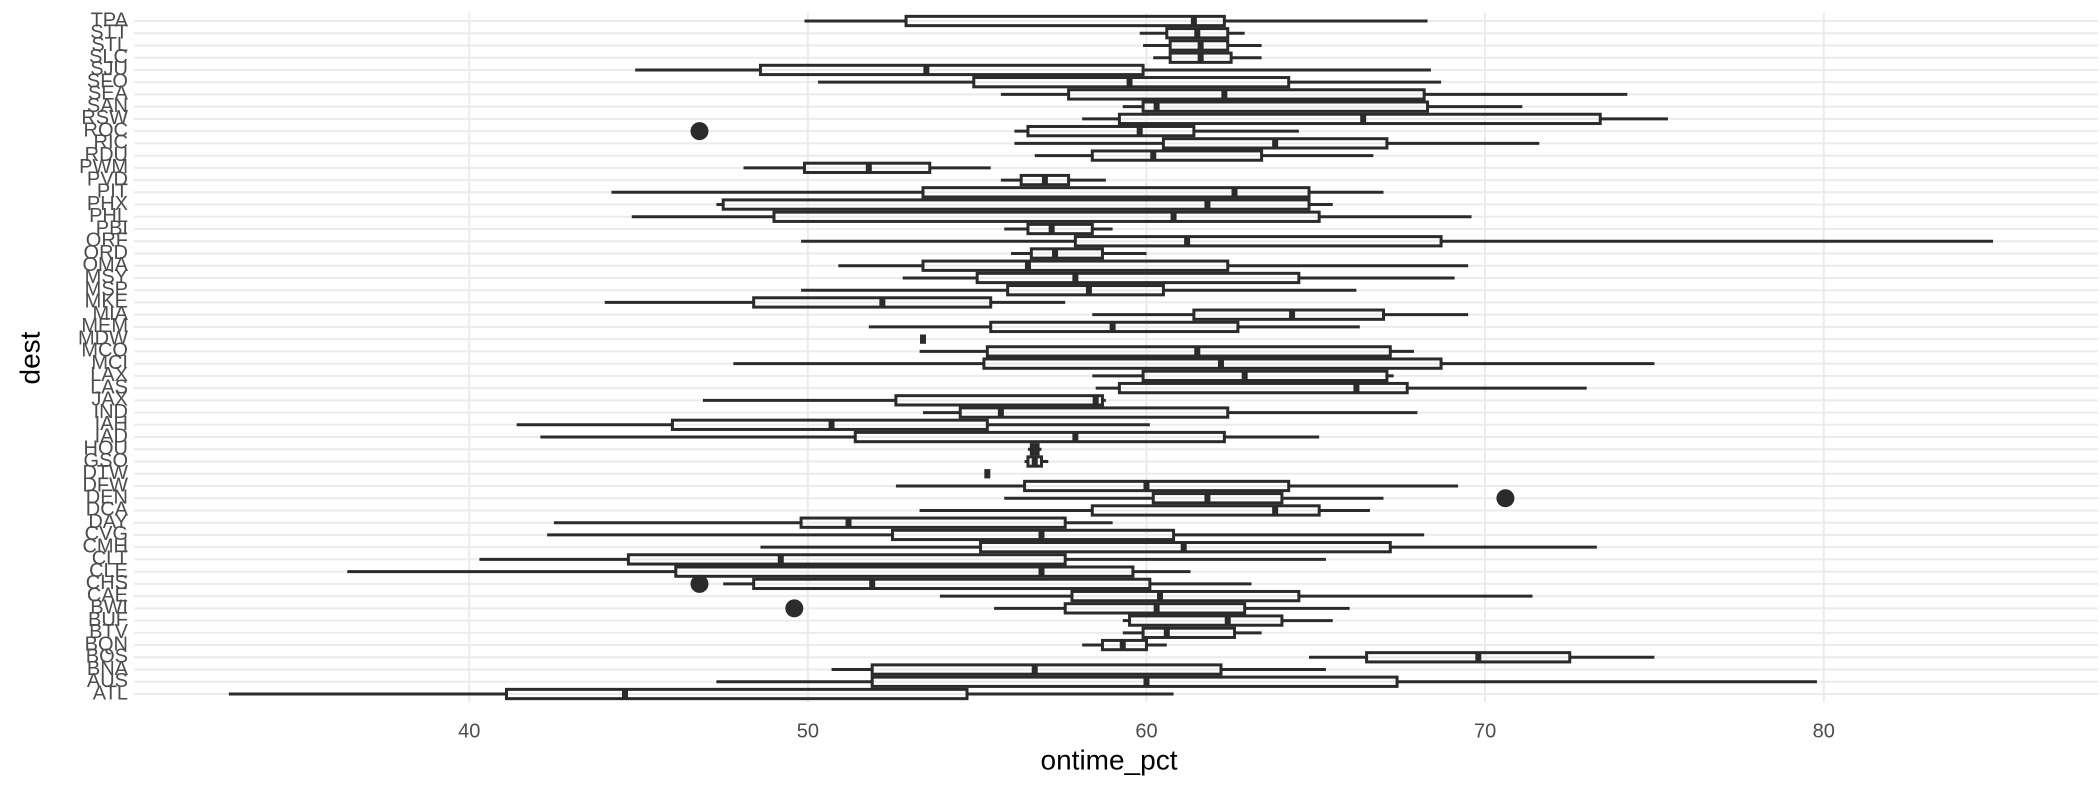  What do you see at coordinates (110, 693) in the screenshot?
I see `y-tick-label: ATL` at bounding box center [110, 693].